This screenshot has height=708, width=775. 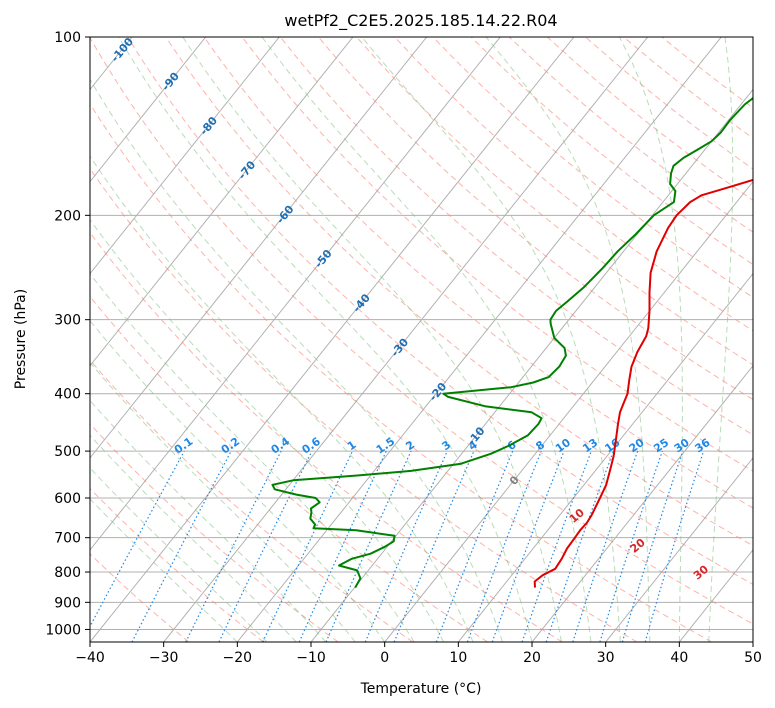 What do you see at coordinates (67, 334) in the screenshot?
I see `y-axis-ticks: 100 200 300 400 500 600 700 800 900 1000` at bounding box center [67, 334].